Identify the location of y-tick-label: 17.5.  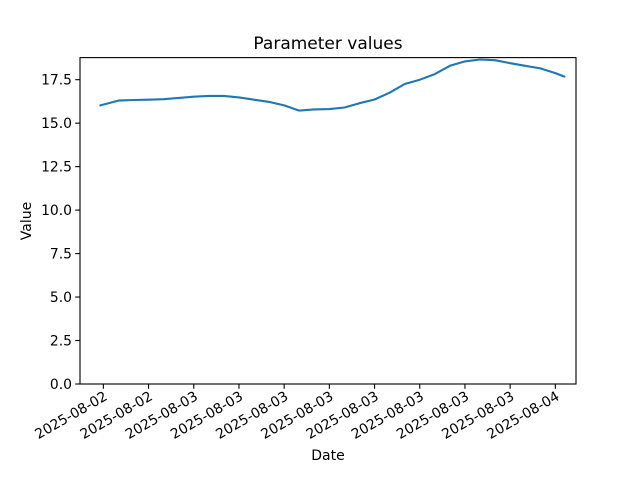
(56, 80).